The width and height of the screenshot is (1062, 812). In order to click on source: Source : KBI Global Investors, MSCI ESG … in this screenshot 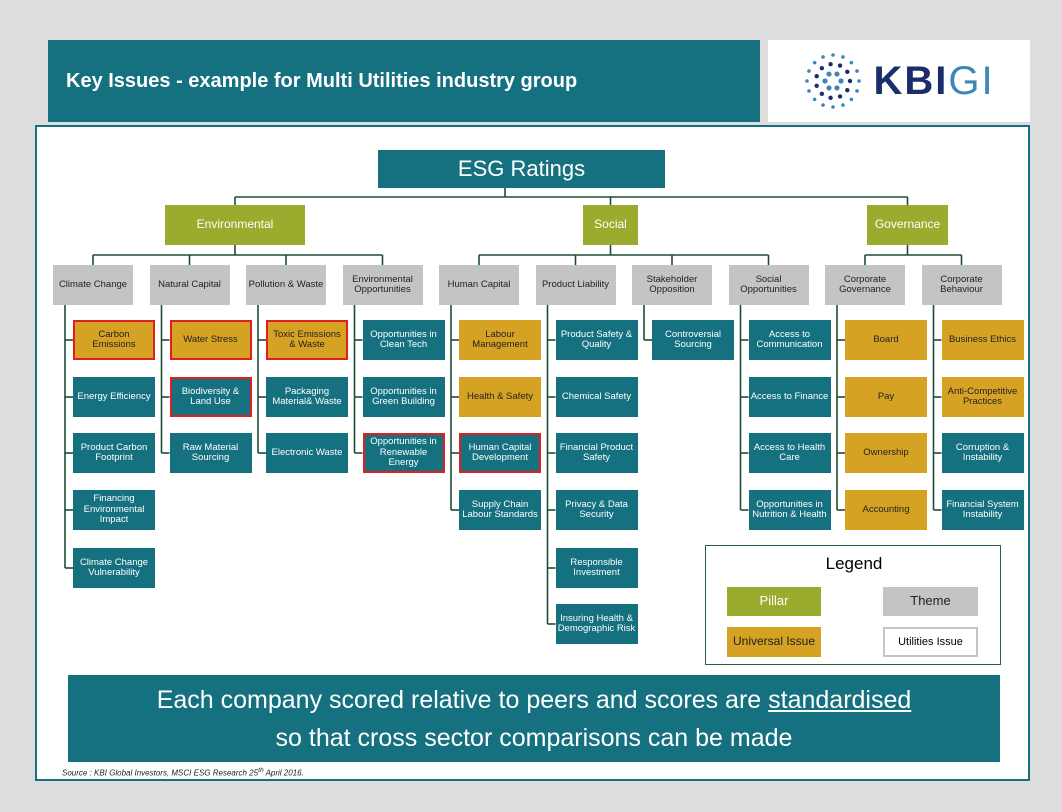, I will do `click(183, 772)`.